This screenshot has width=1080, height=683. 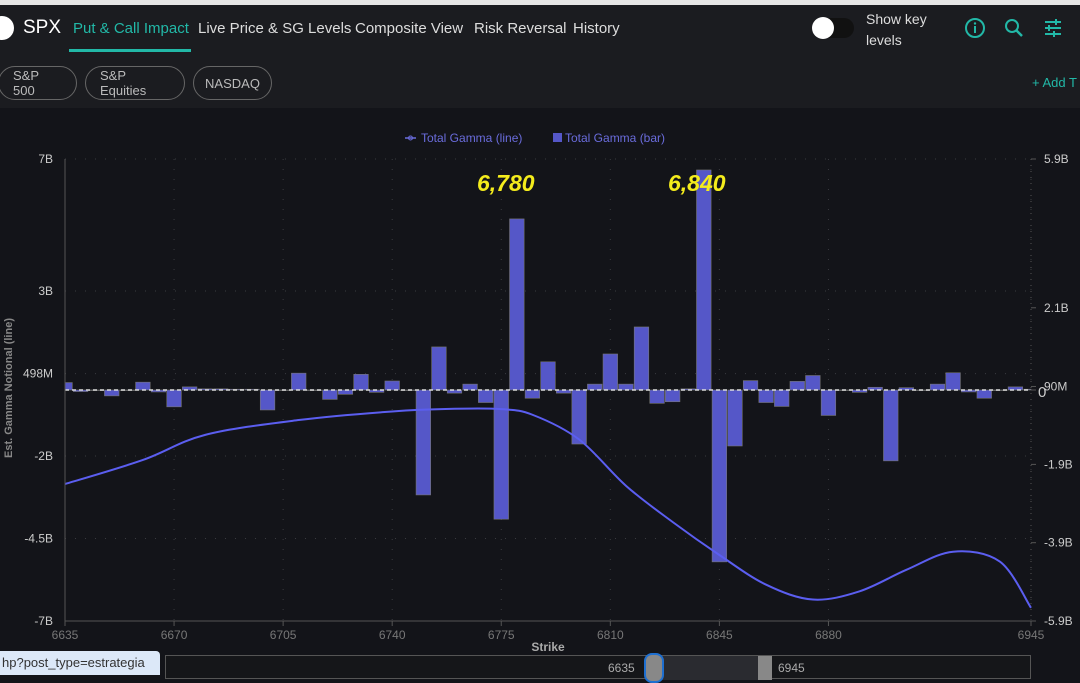 I want to click on tab-live-price: Live Price & SG Levels, so click(x=275, y=28).